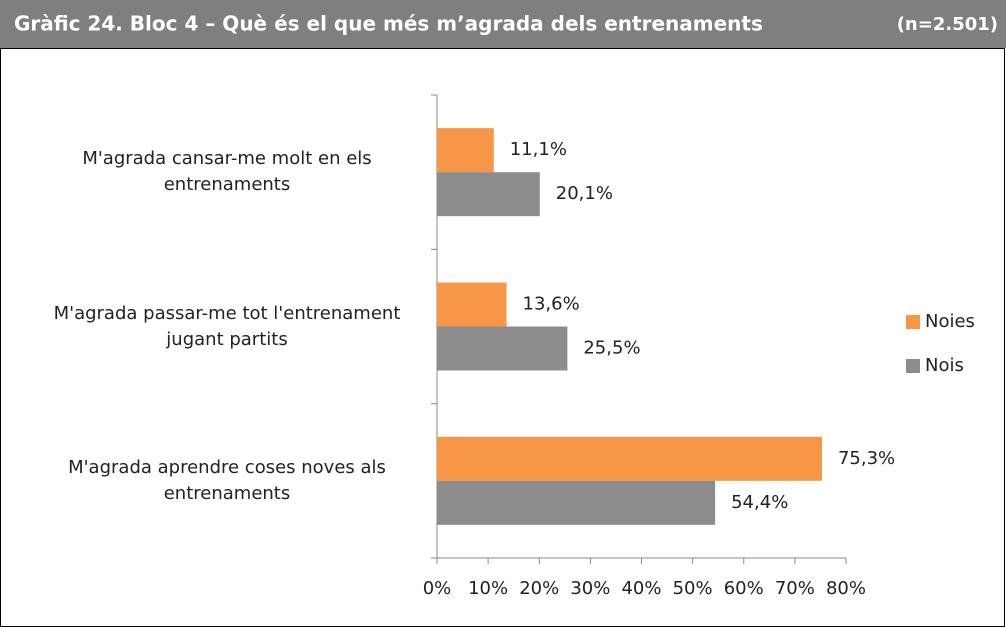 The image size is (1006, 627). Describe the element at coordinates (641, 588) in the screenshot. I see `x-tick-label: 40%` at that location.